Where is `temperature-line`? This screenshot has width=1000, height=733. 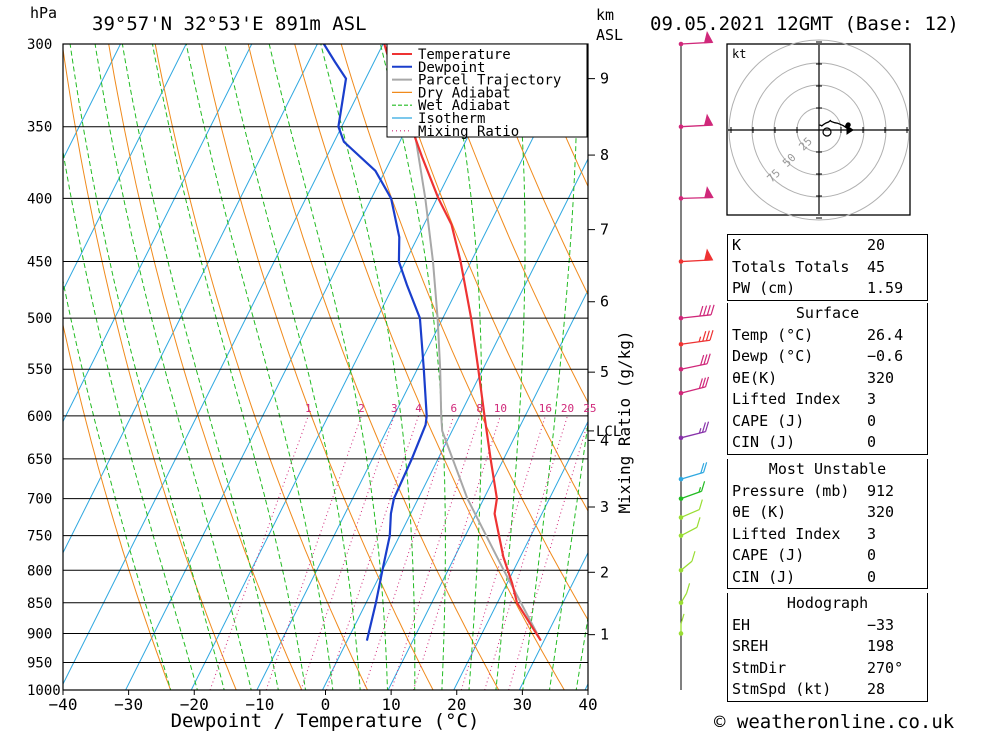 temperature-line is located at coordinates (462, 343).